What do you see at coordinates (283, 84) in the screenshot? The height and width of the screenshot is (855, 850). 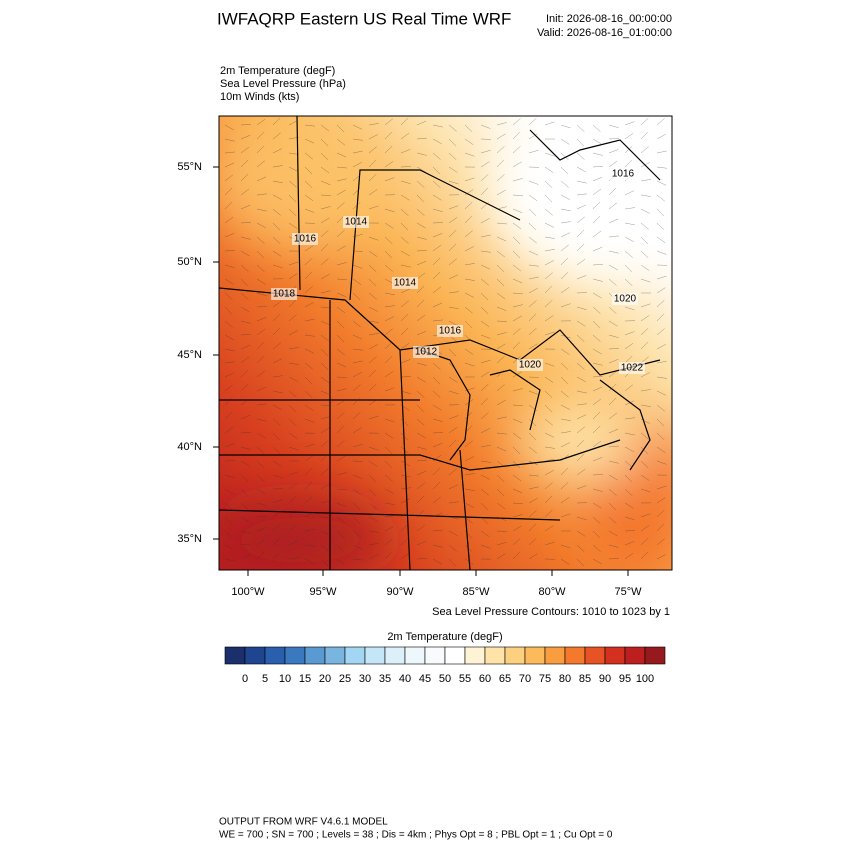 I see `field-label: Sea Level Pressure (hPa)` at bounding box center [283, 84].